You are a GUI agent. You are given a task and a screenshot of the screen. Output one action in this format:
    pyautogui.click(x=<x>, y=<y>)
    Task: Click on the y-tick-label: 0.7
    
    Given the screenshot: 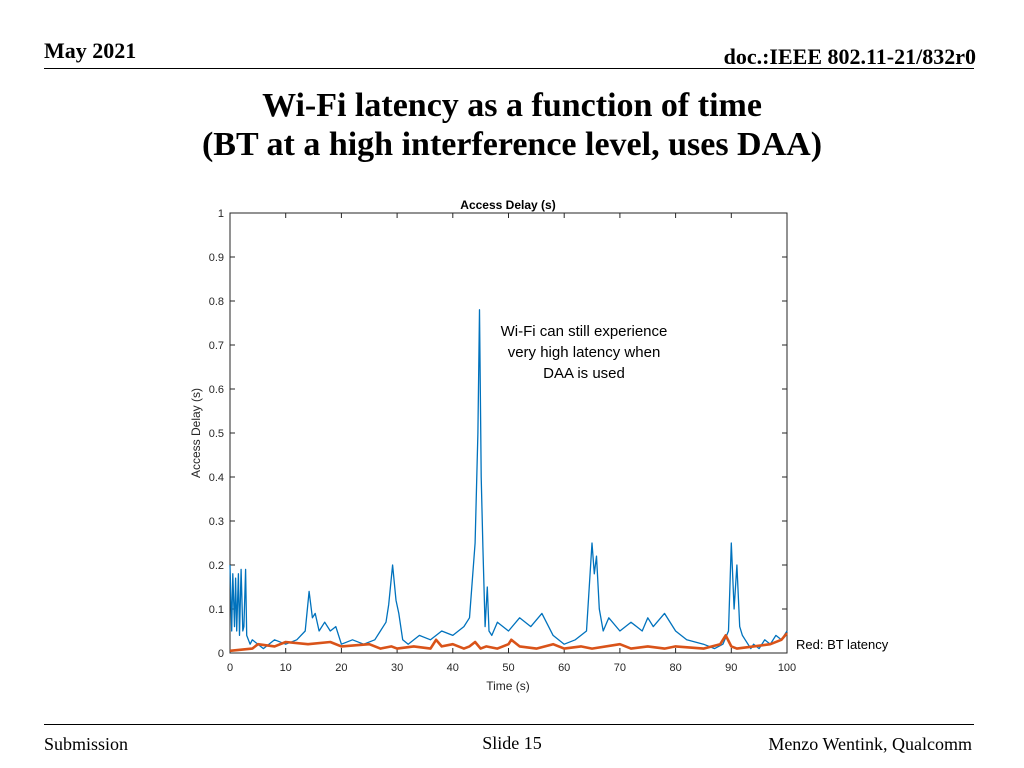 What is the action you would take?
    pyautogui.click(x=216, y=346)
    